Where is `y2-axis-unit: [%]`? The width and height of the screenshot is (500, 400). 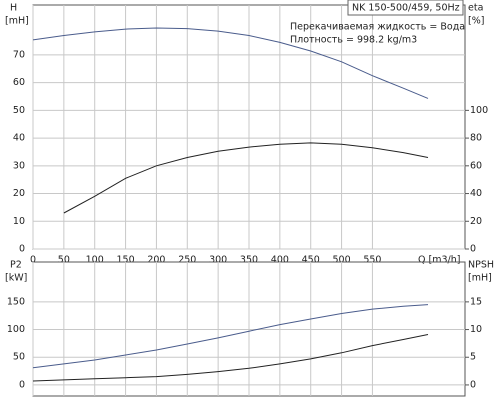 y2-axis-unit: [%] is located at coordinates (476, 21).